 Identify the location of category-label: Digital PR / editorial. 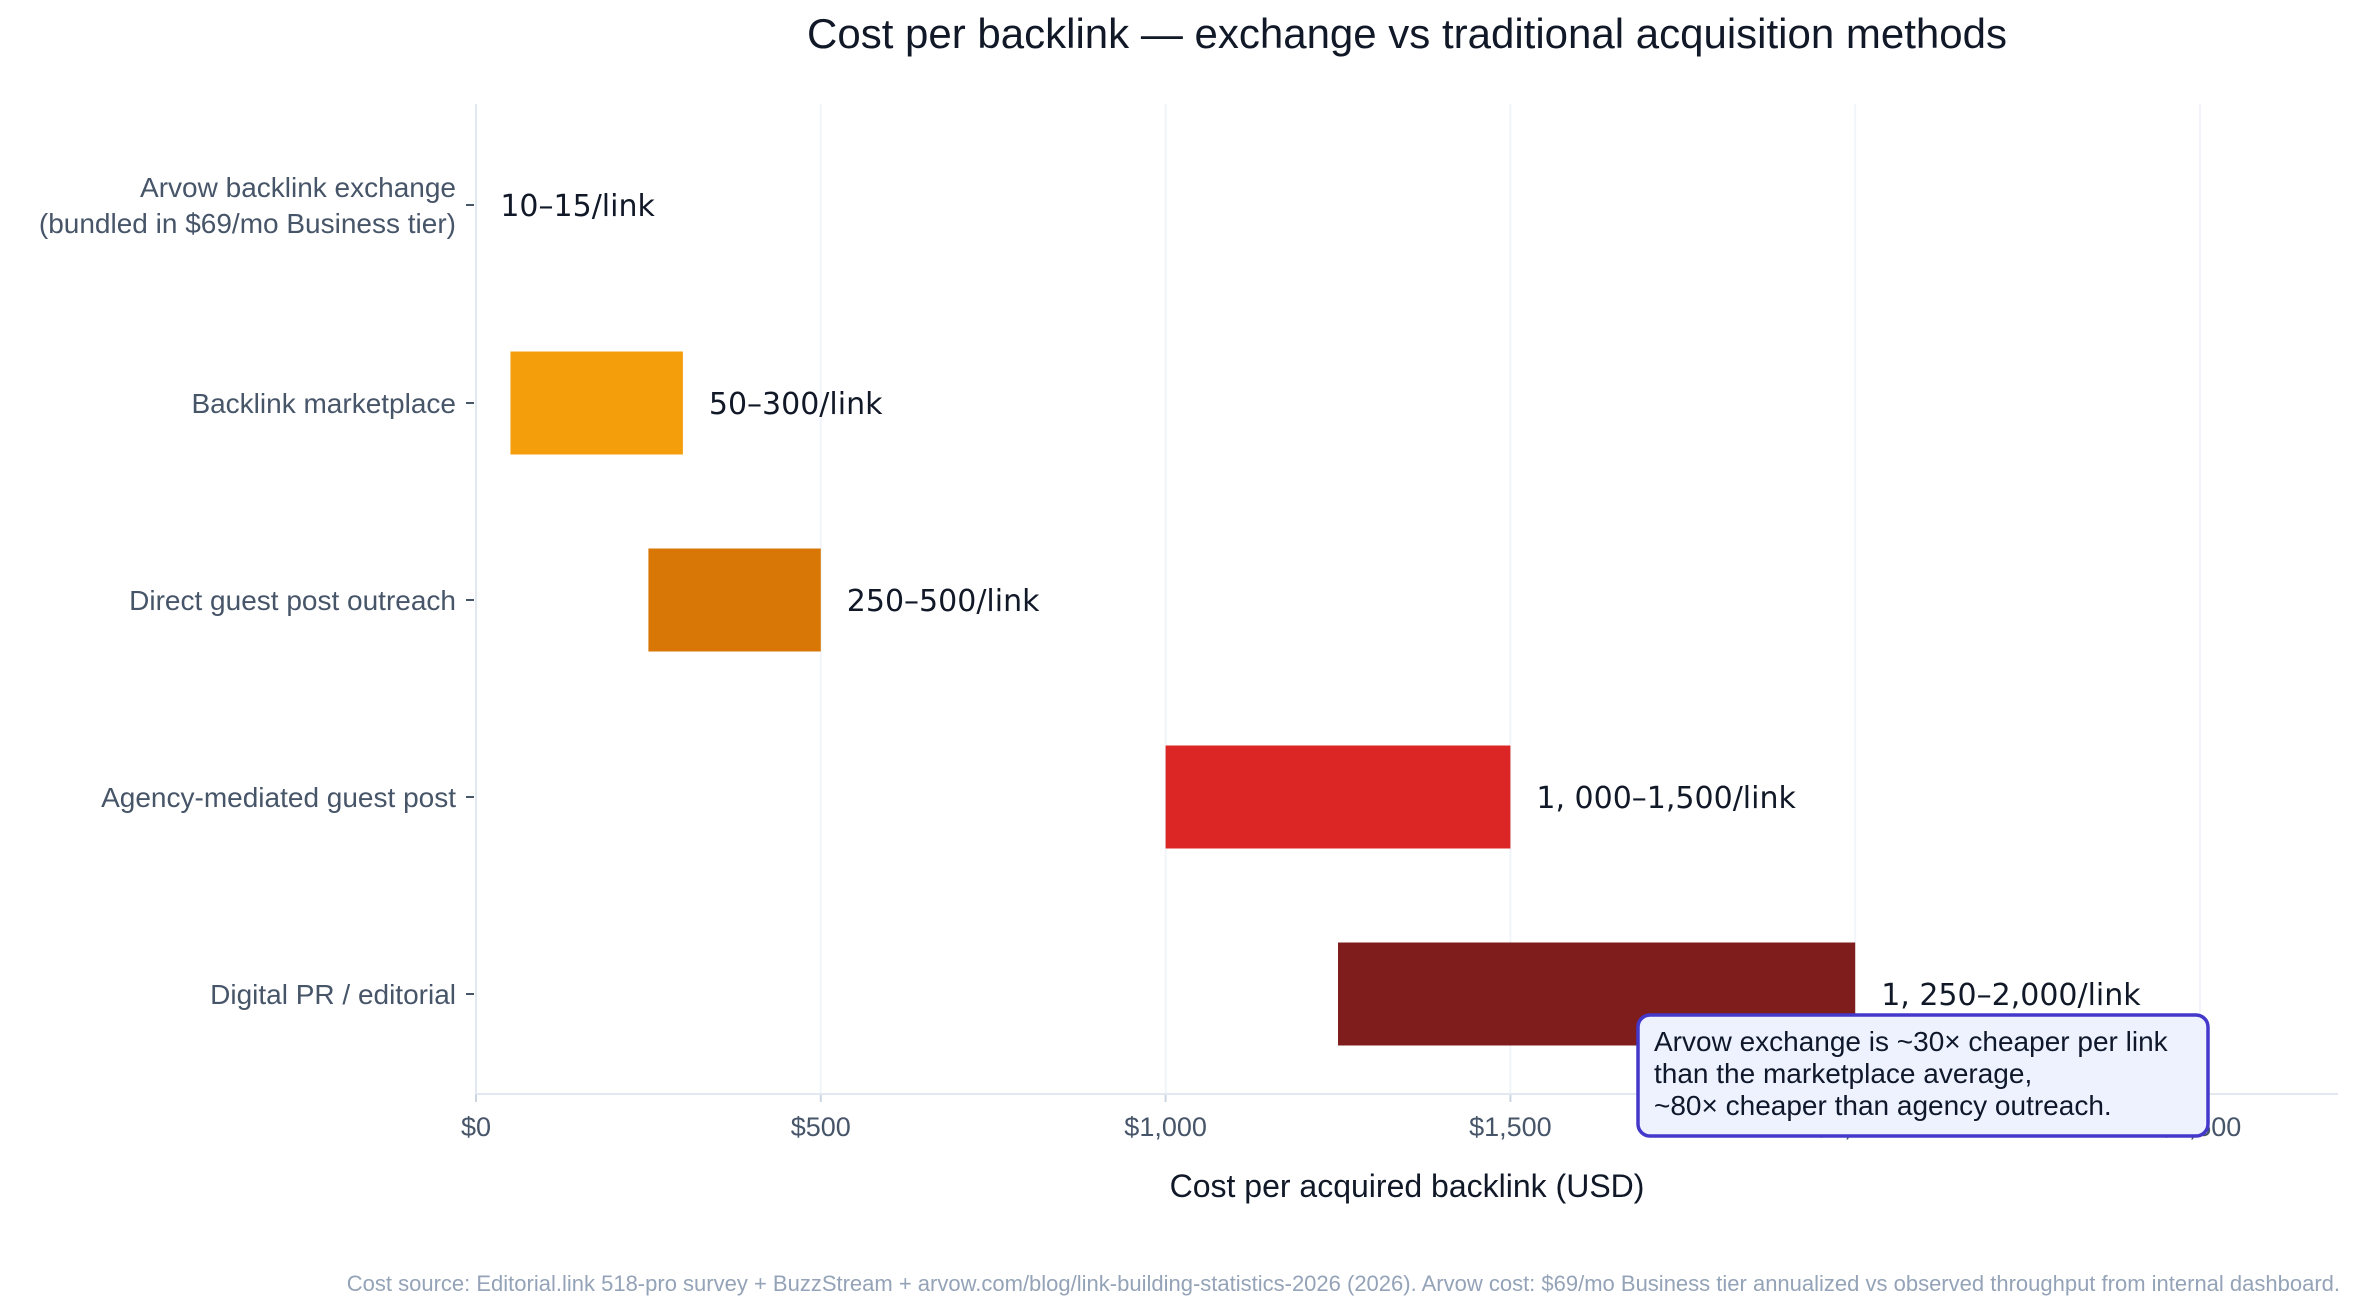
(333, 994).